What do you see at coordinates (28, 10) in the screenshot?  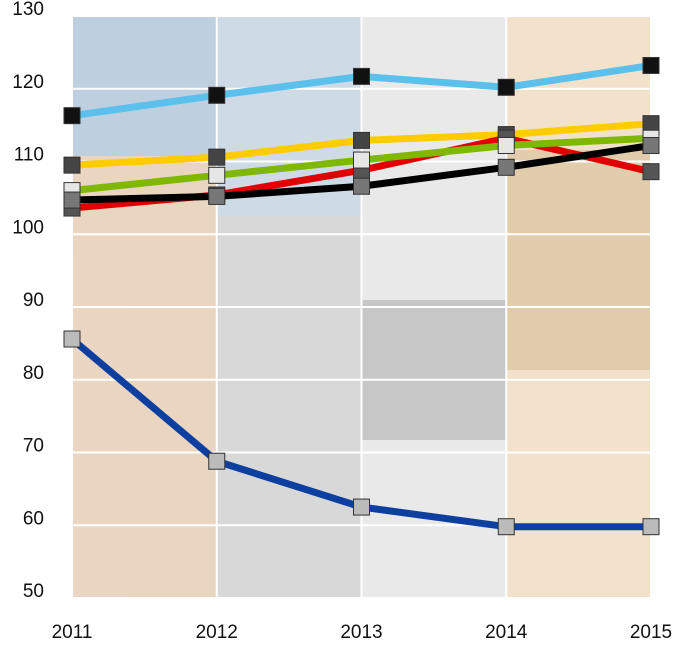 I see `y-tick-label: 130` at bounding box center [28, 10].